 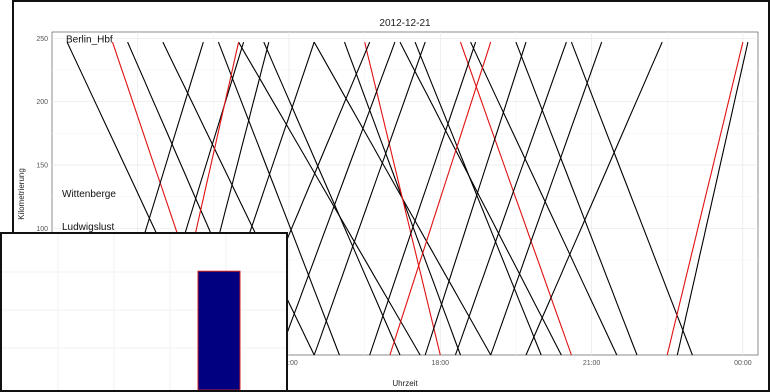 What do you see at coordinates (592, 363) in the screenshot?
I see `x-tick-label: 21:00` at bounding box center [592, 363].